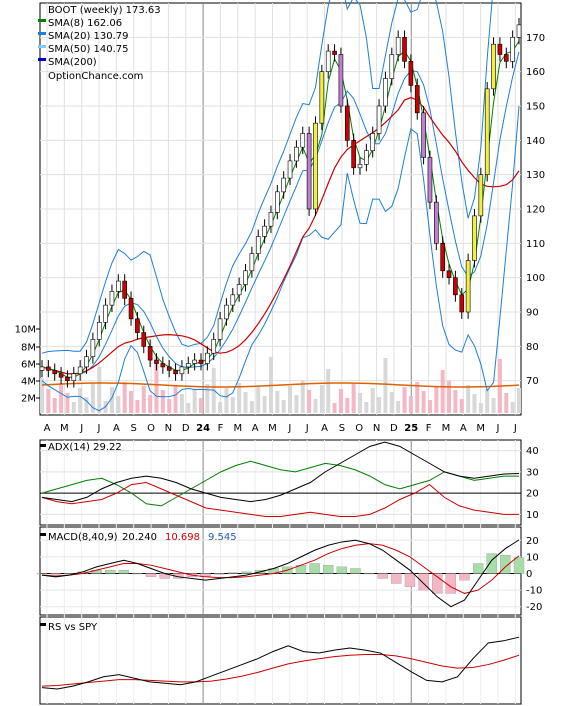  What do you see at coordinates (280, 568) in the screenshot?
I see `macd-signal-line` at bounding box center [280, 568].